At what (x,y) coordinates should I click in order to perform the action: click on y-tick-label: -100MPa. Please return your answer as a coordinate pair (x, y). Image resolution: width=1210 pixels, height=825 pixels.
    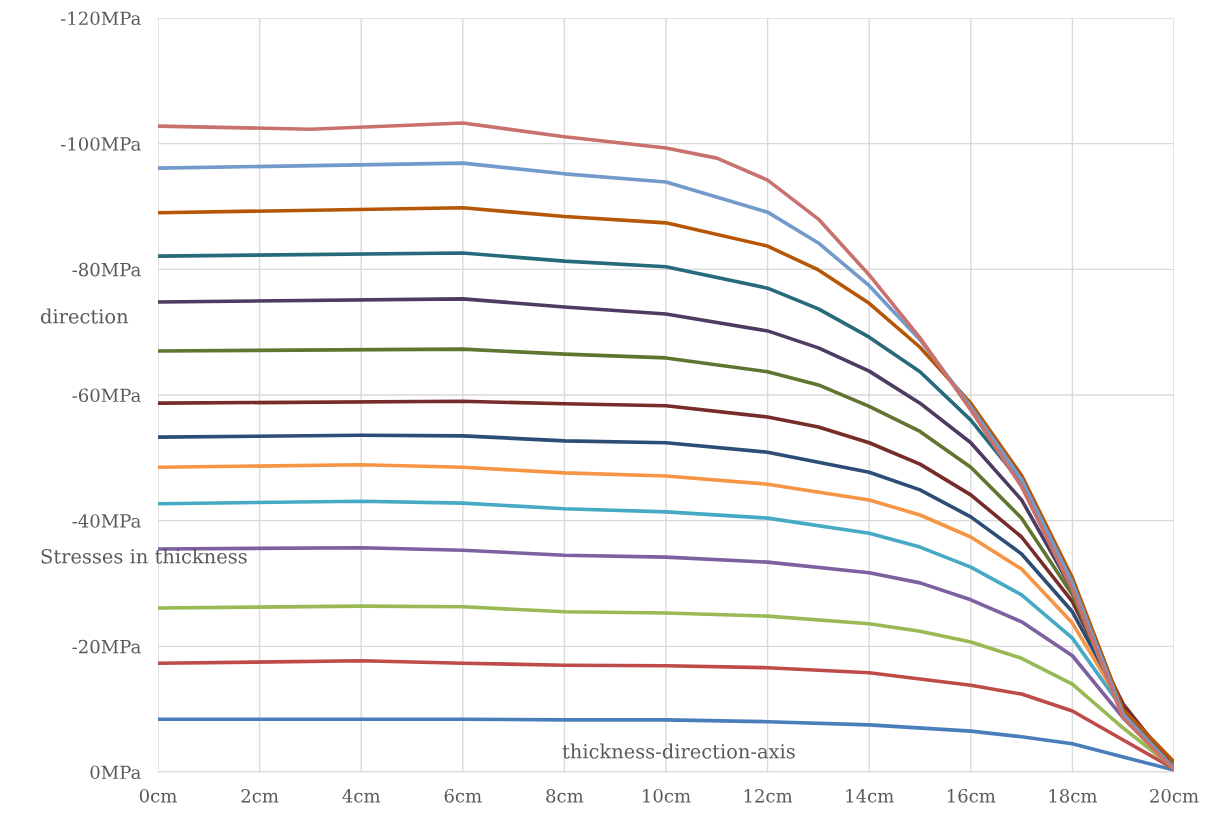
    Looking at the image, I should click on (100, 144).